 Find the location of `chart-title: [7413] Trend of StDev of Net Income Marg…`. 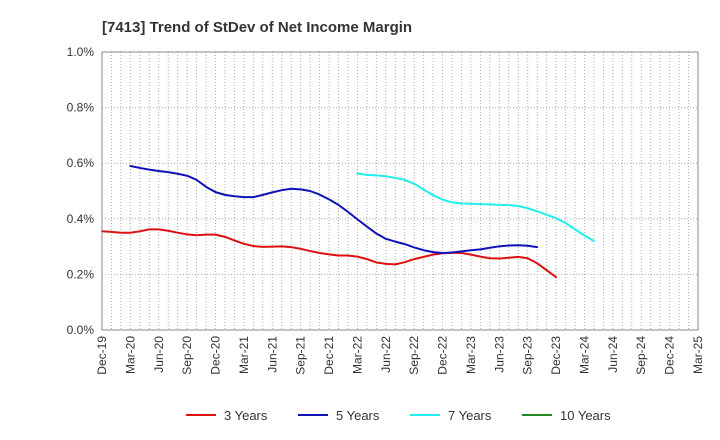

chart-title: [7413] Trend of StDev of Net Income Marg… is located at coordinates (257, 27).